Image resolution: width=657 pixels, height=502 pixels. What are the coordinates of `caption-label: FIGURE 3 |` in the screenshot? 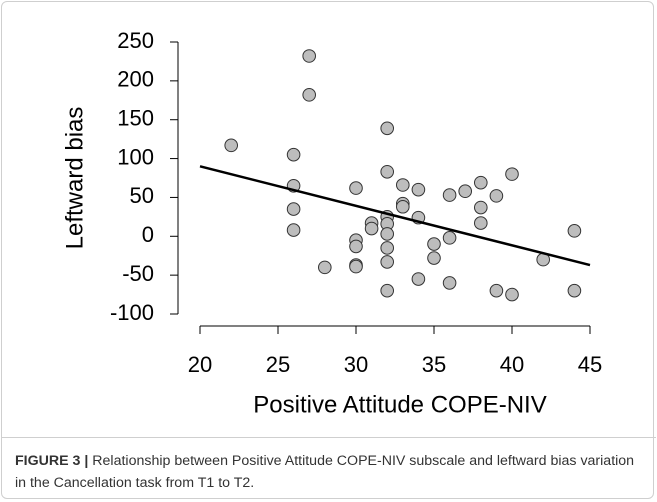 It's located at (52, 461).